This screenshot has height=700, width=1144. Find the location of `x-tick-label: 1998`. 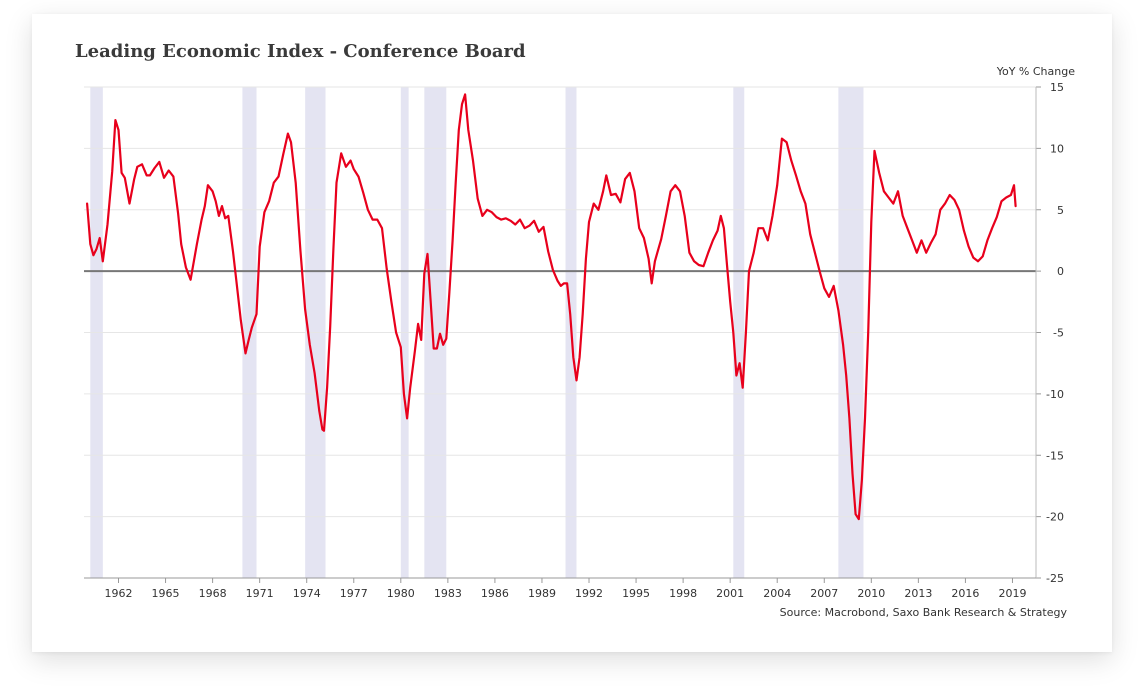

x-tick-label: 1998 is located at coordinates (683, 593).